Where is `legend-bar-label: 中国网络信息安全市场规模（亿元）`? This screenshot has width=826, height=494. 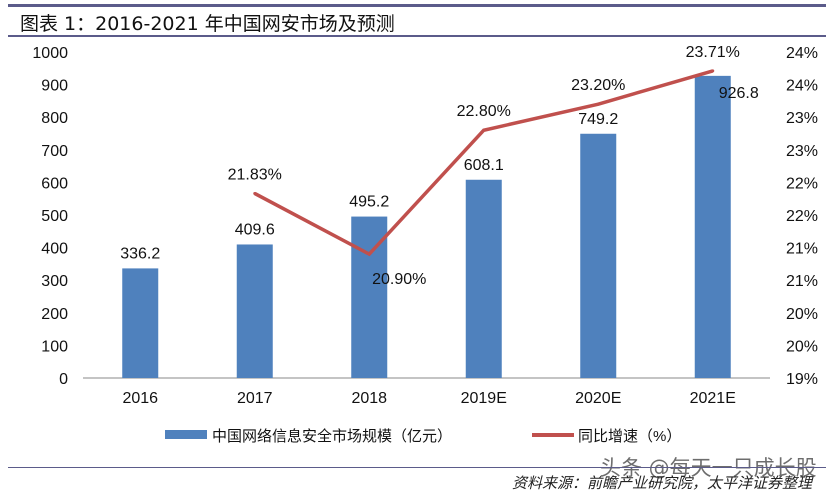
legend-bar-label: 中国网络信息安全市场规模（亿元） is located at coordinates (332, 436).